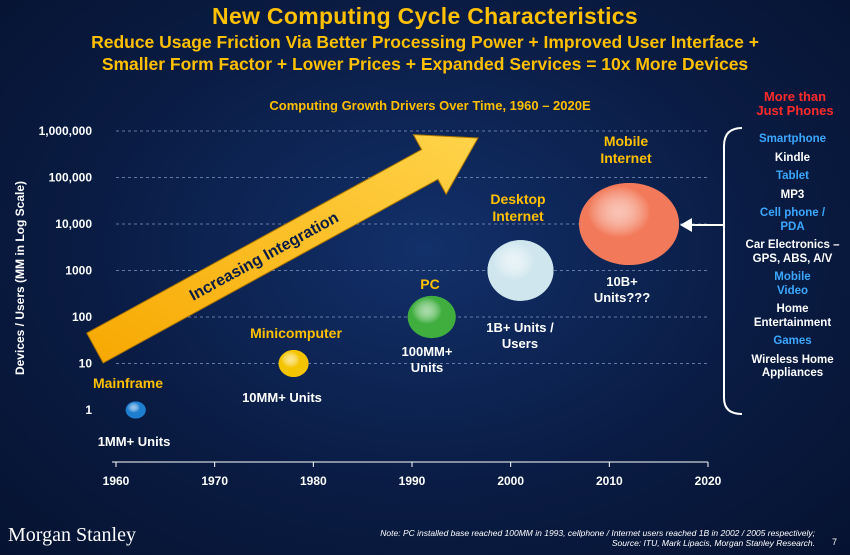 Image resolution: width=850 pixels, height=555 pixels. Describe the element at coordinates (510, 481) in the screenshot. I see `x-tick-label: 2000` at that location.